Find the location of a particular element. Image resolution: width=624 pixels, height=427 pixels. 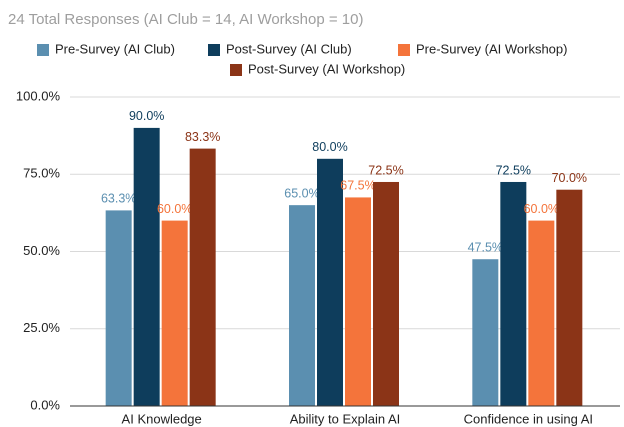

legend-label: Post-Survey (AI Club) is located at coordinates (289, 48).